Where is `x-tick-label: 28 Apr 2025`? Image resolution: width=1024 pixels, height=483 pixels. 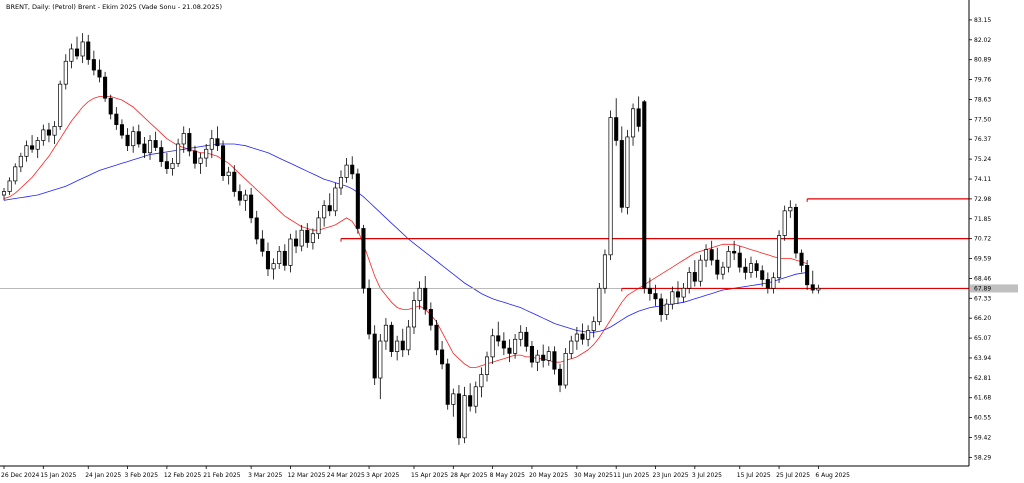 x-tick-label: 28 Apr 2025 is located at coordinates (468, 475).